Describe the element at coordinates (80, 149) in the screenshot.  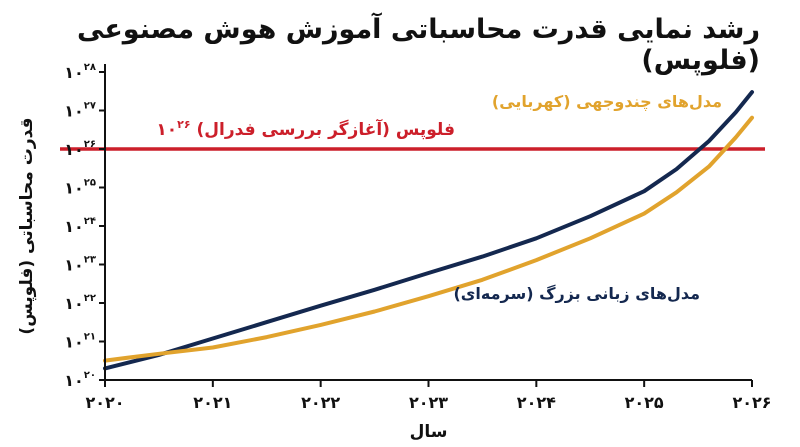
I see `y-tick-label: ۱۰۲۶` at that location.